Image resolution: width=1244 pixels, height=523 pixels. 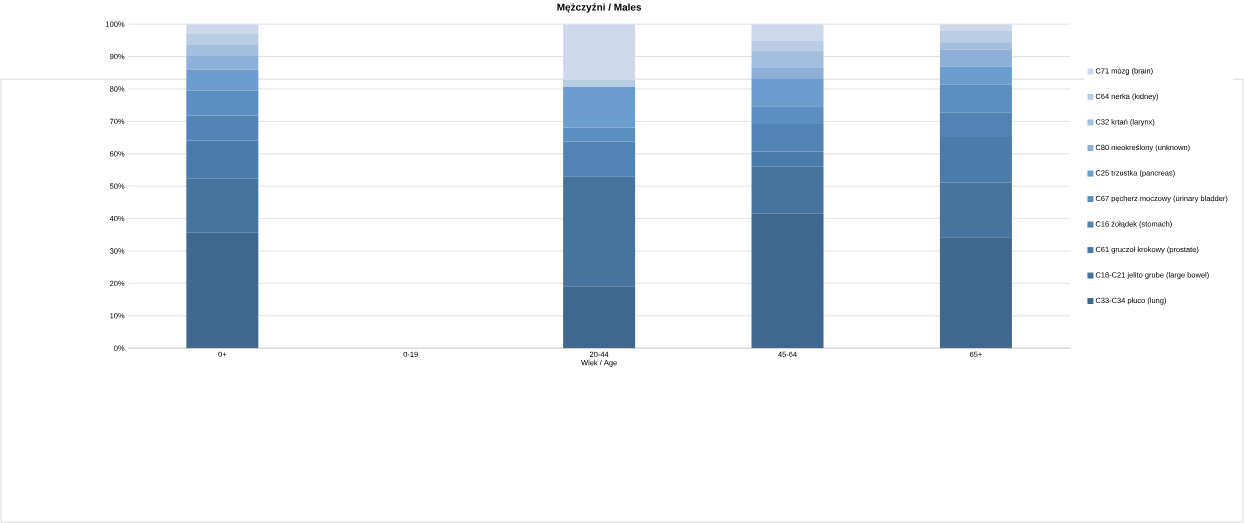 I want to click on chart-title: Mężczyźni / Males, so click(x=599, y=8).